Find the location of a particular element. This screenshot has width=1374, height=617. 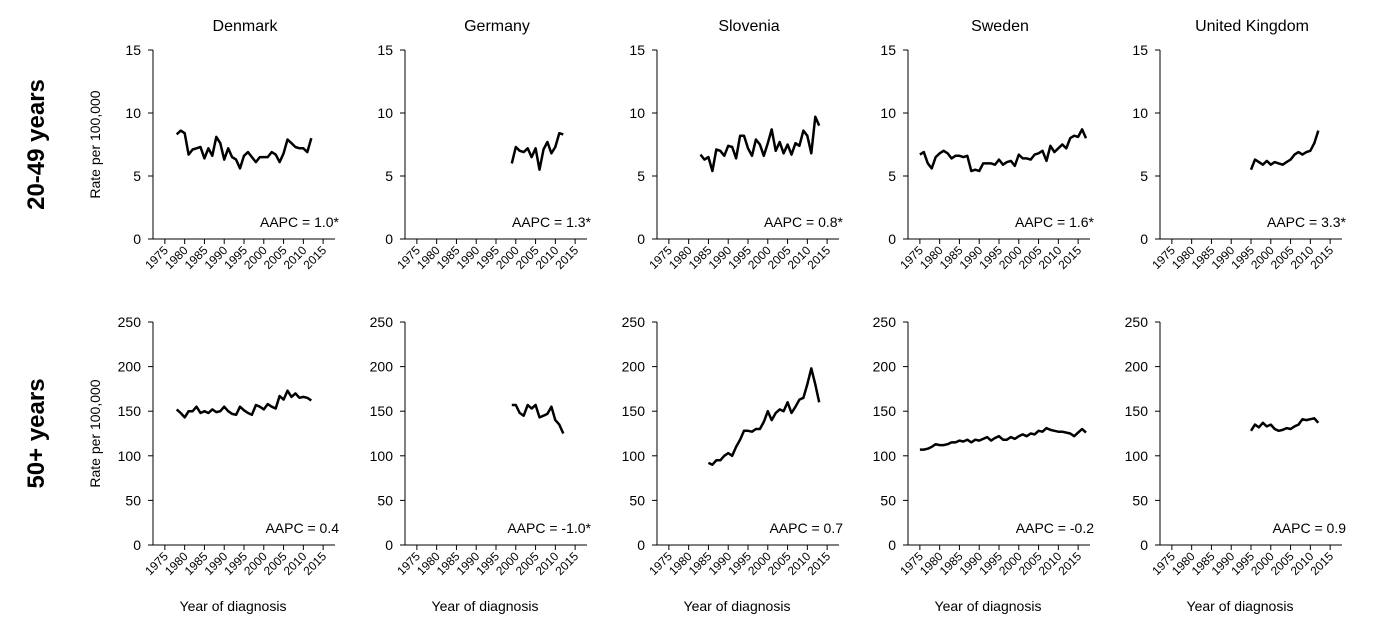

panel-title: Slovenia is located at coordinates (748, 26).